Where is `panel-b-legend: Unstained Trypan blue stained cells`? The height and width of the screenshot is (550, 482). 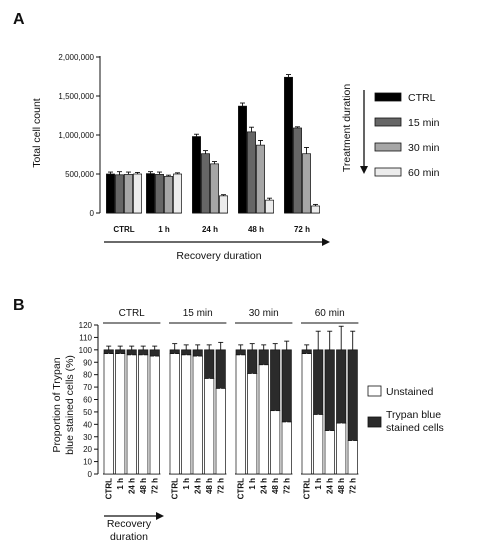
panel-b-legend: Unstained Trypan blue stained cells is located at coordinates (405, 409).